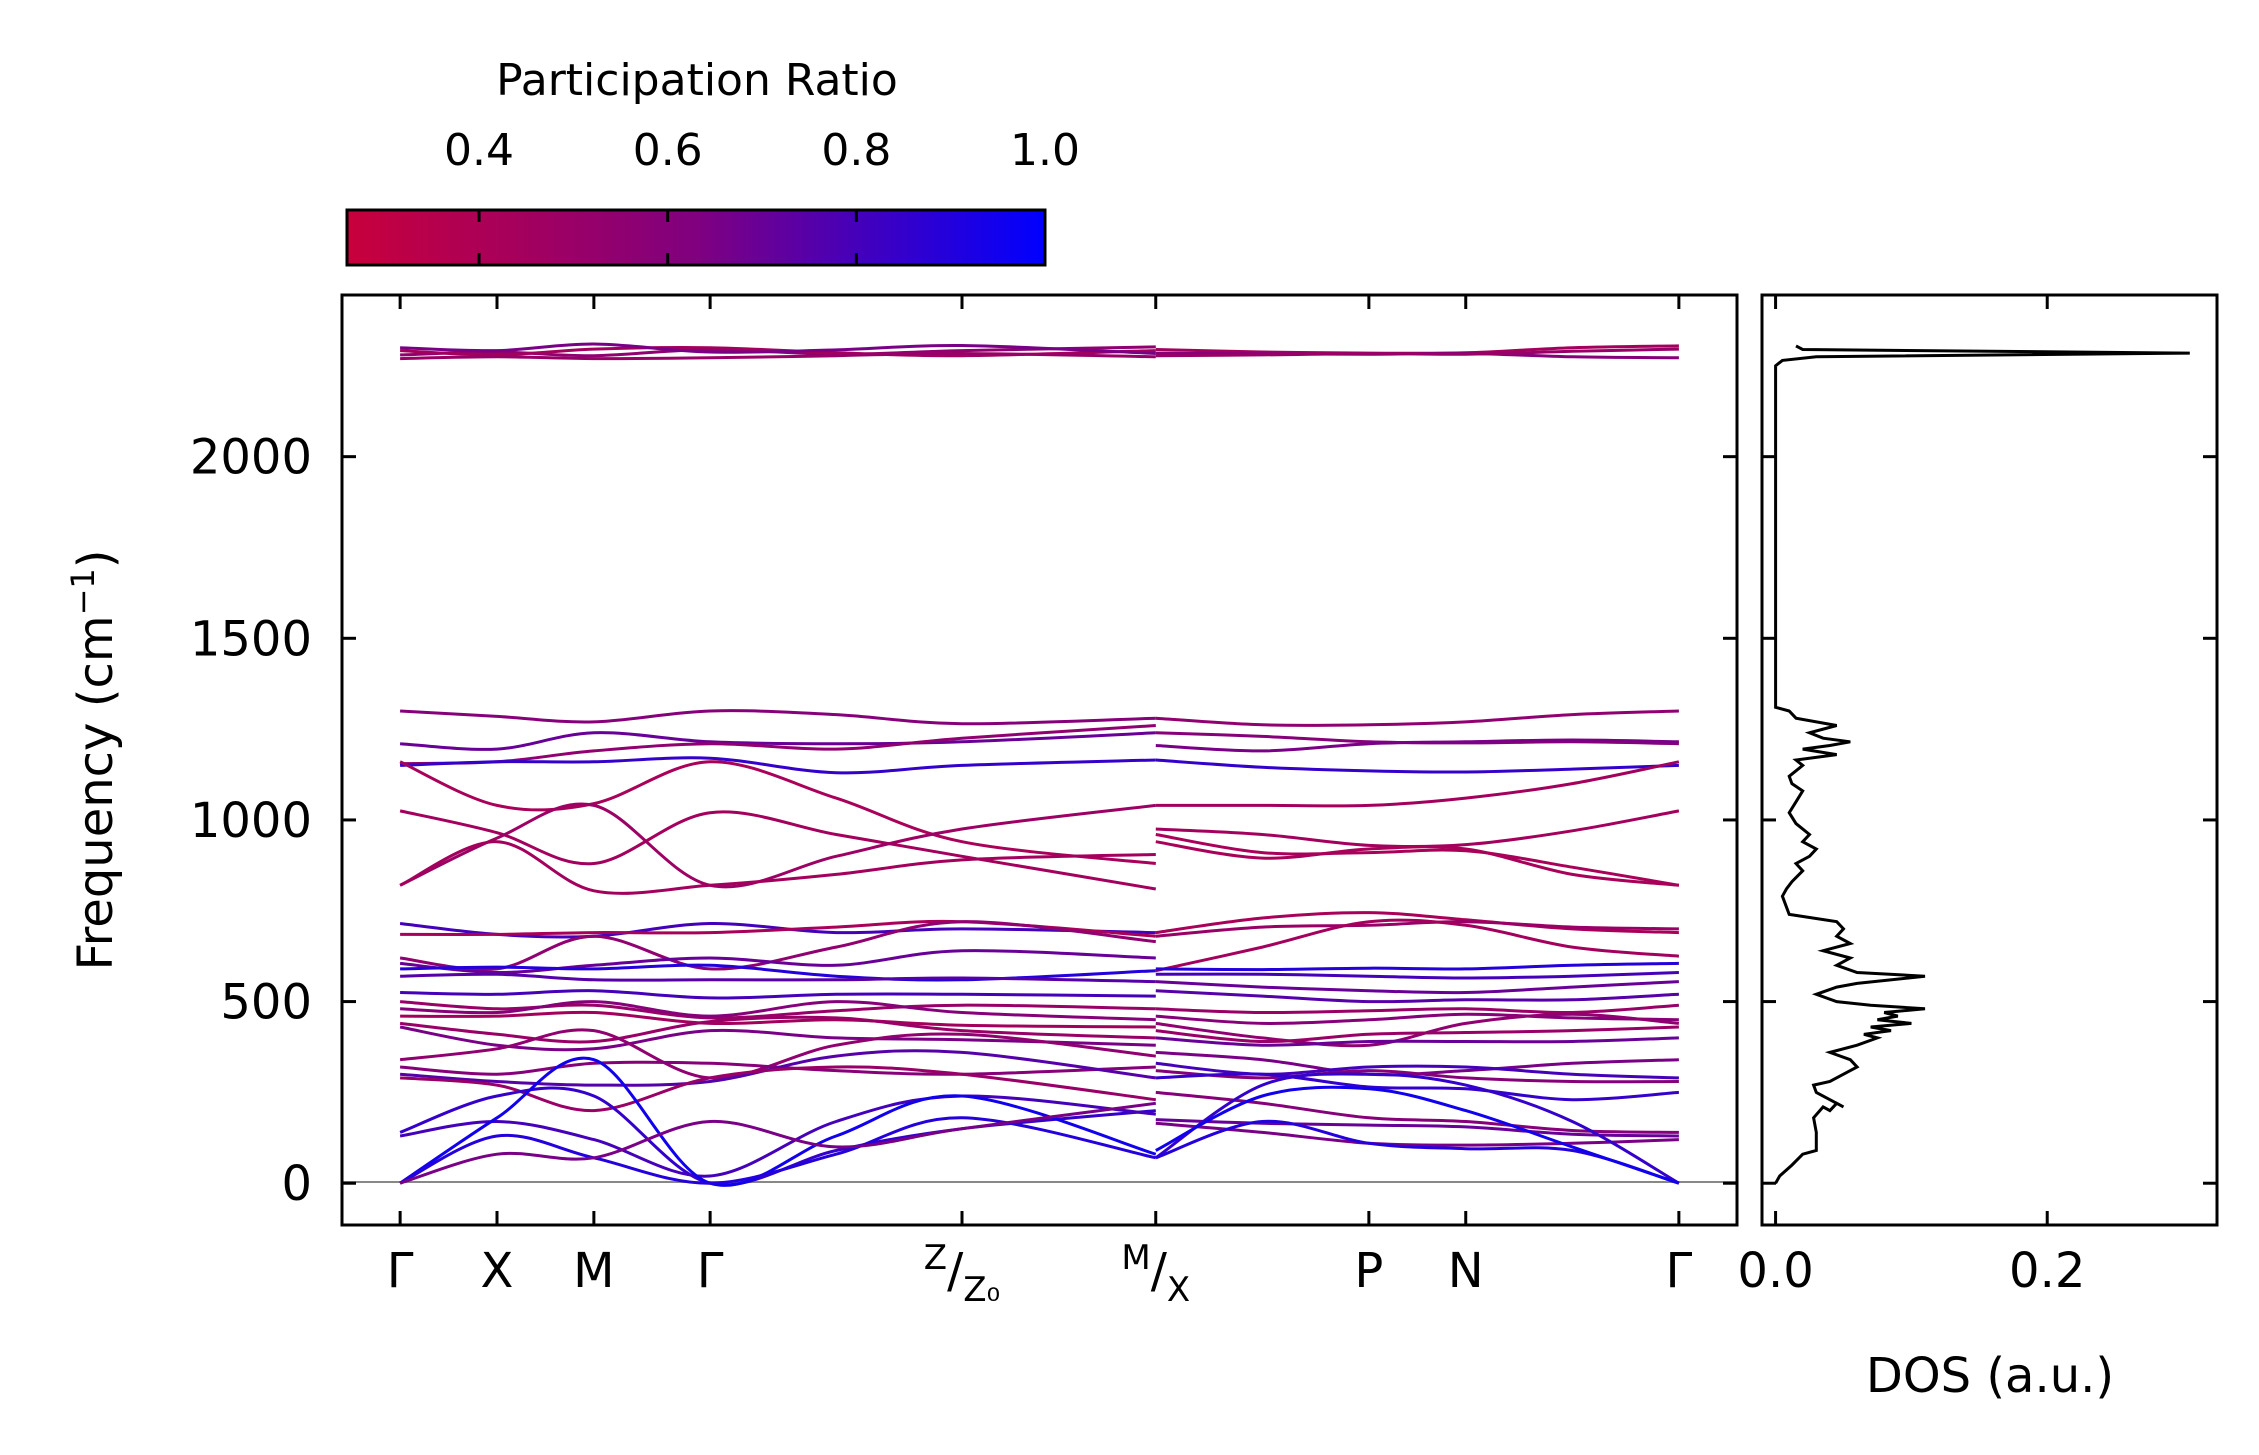 Image resolution: width=2259 pixels, height=1455 pixels. Describe the element at coordinates (266, 1003) in the screenshot. I see `y-tick-label-500: 500` at that location.